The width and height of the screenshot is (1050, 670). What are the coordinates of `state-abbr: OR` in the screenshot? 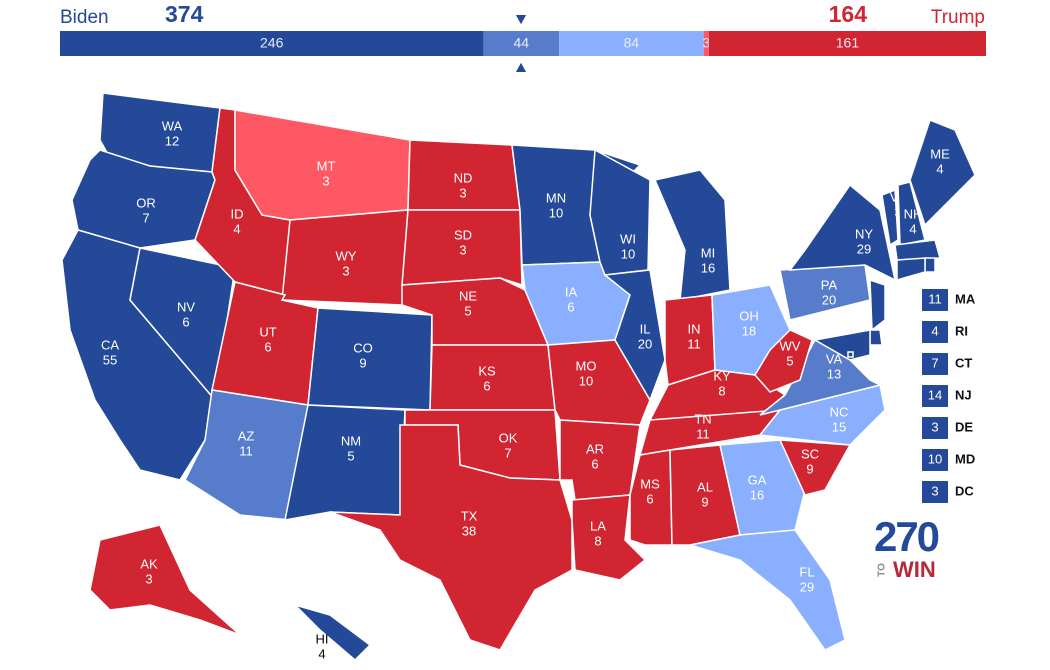 It's located at (146, 202).